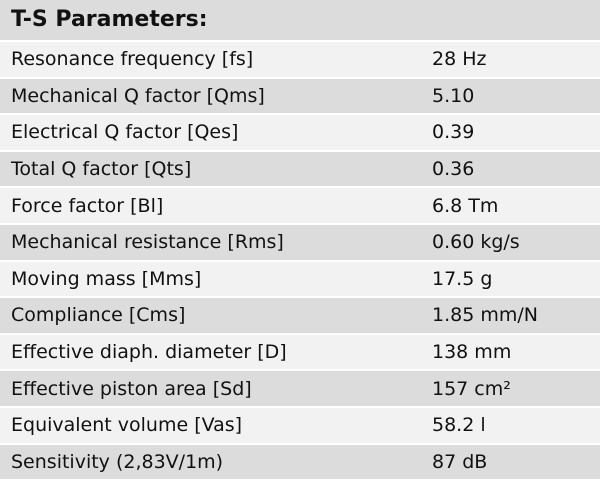  What do you see at coordinates (147, 242) in the screenshot?
I see `parameter-label: Mechanical resistance [Rms]` at bounding box center [147, 242].